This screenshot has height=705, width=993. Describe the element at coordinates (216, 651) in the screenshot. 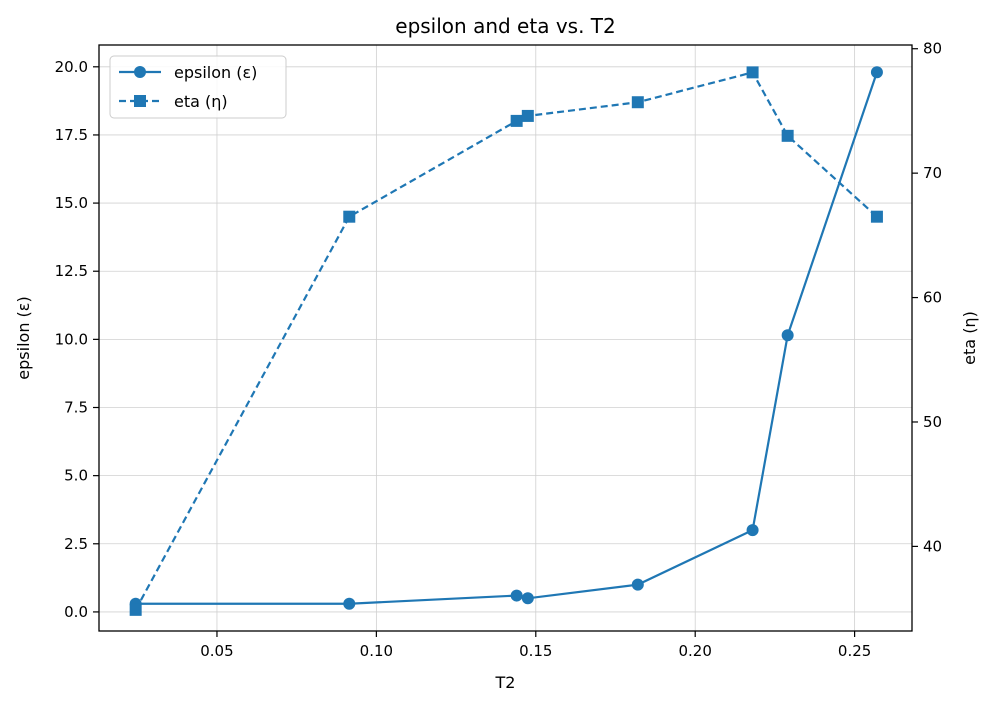

I see `x-tick-label: 0.05` at that location.